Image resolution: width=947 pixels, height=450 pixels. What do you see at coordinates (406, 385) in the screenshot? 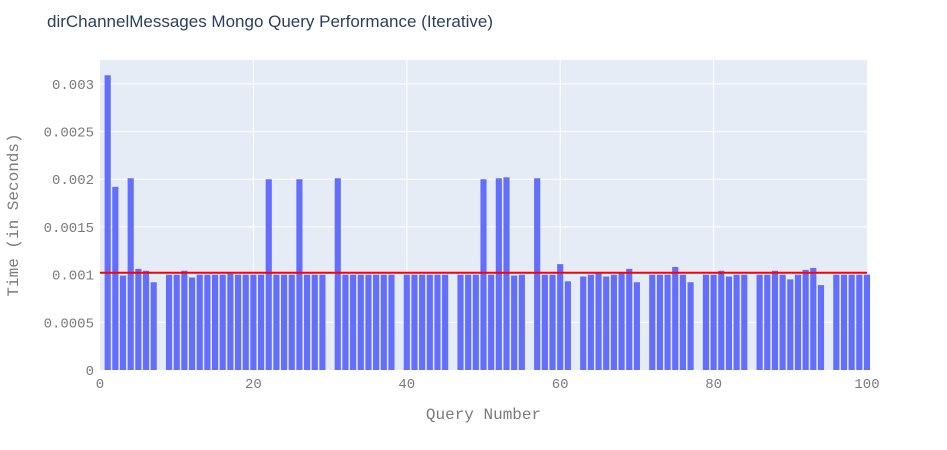
I see `x-tick-label: 40` at bounding box center [406, 385].